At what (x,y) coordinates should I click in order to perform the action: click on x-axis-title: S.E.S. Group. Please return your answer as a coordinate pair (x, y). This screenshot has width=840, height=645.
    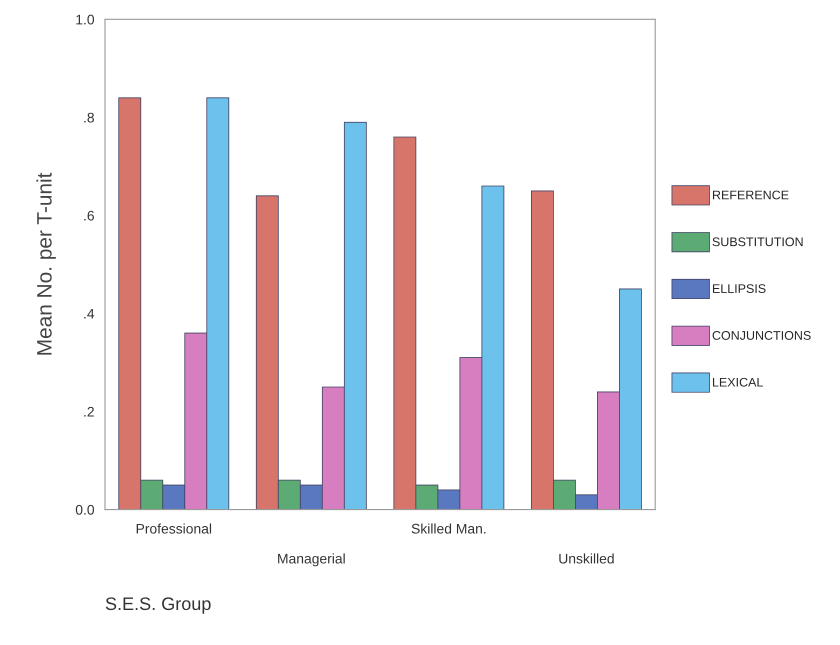
    Looking at the image, I should click on (158, 605).